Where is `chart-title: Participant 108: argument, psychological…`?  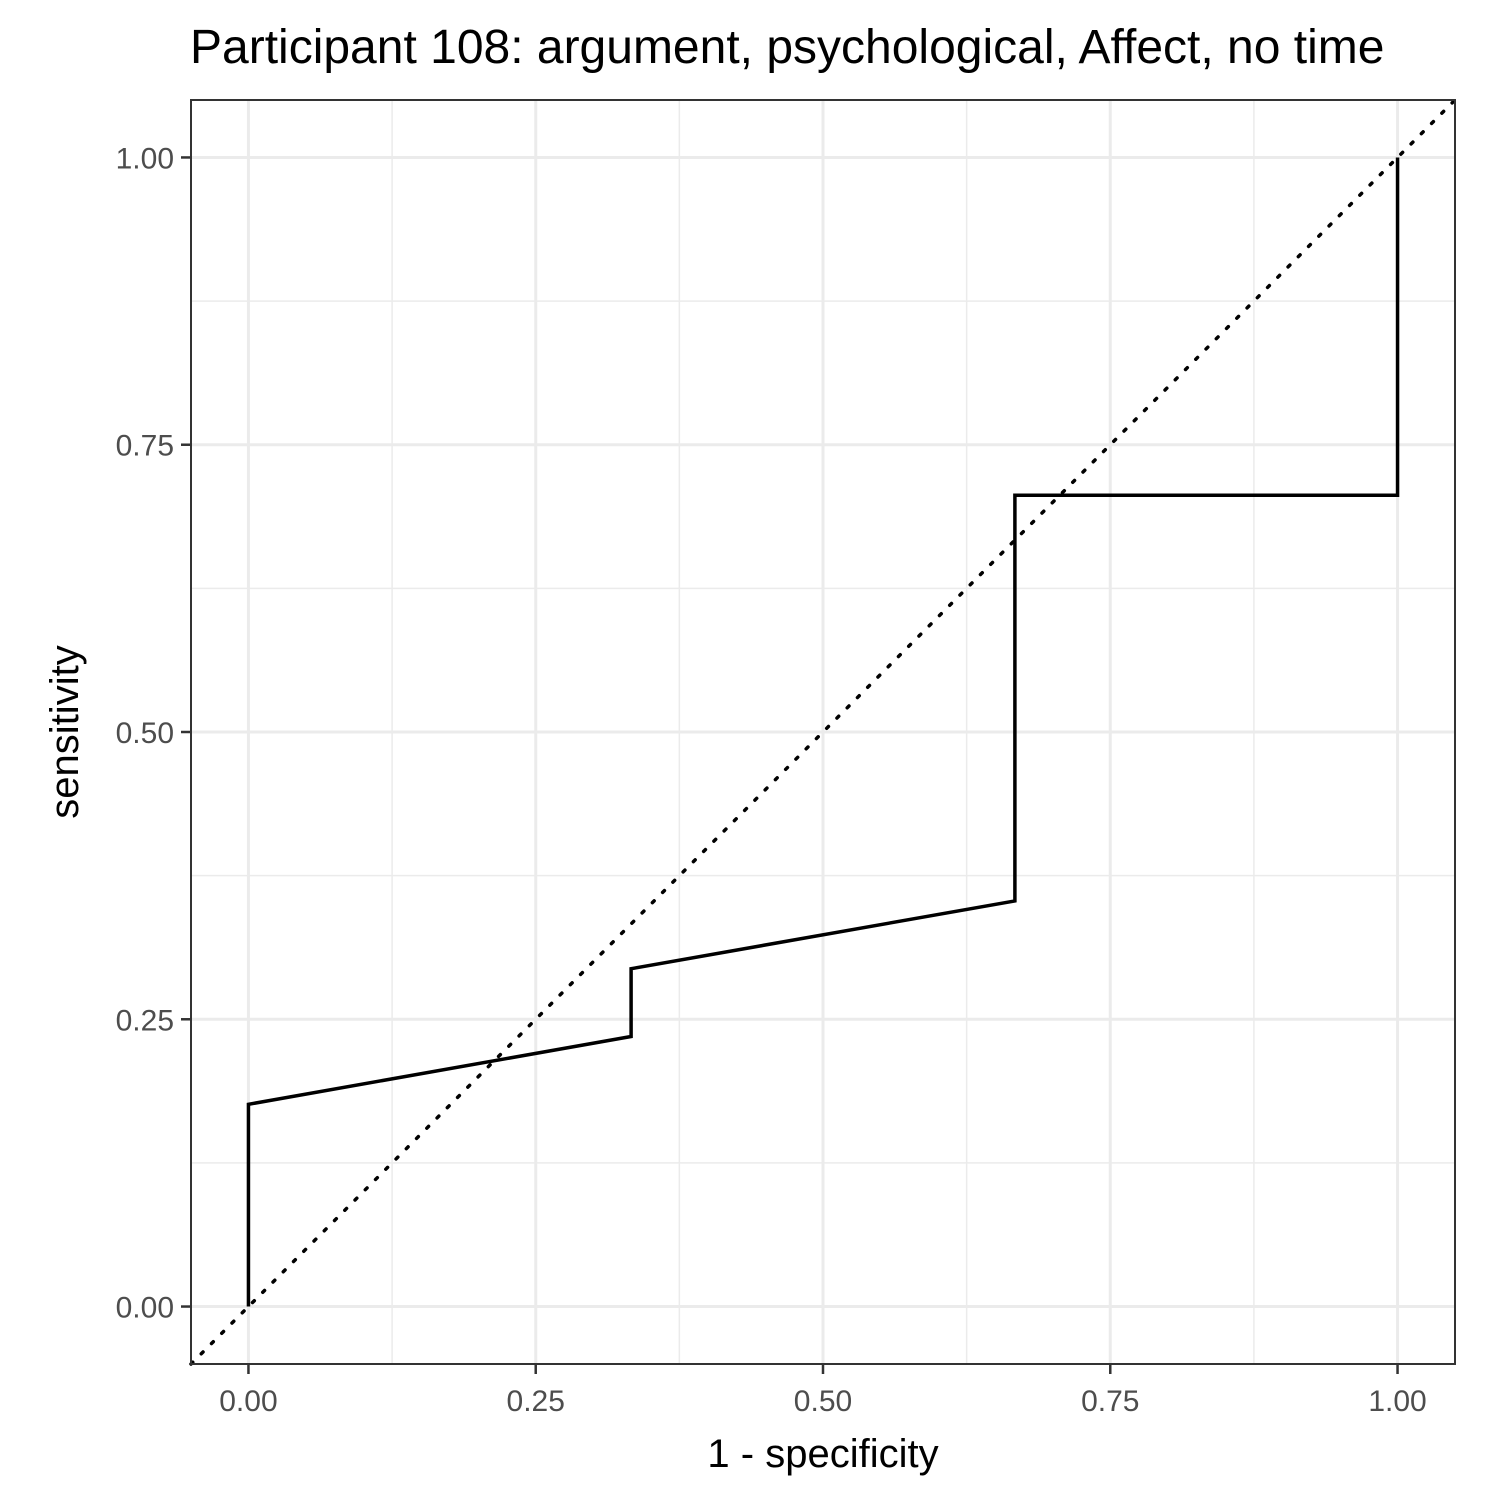
chart-title: Participant 108: argument, psychological… is located at coordinates (787, 47).